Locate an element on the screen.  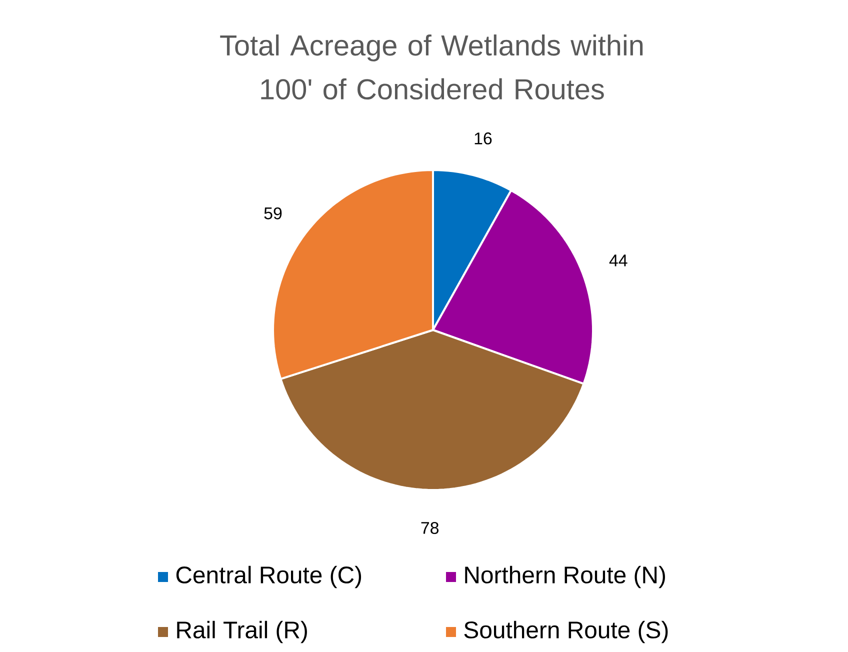
legend-label: Central Route (C) is located at coordinates (269, 577).